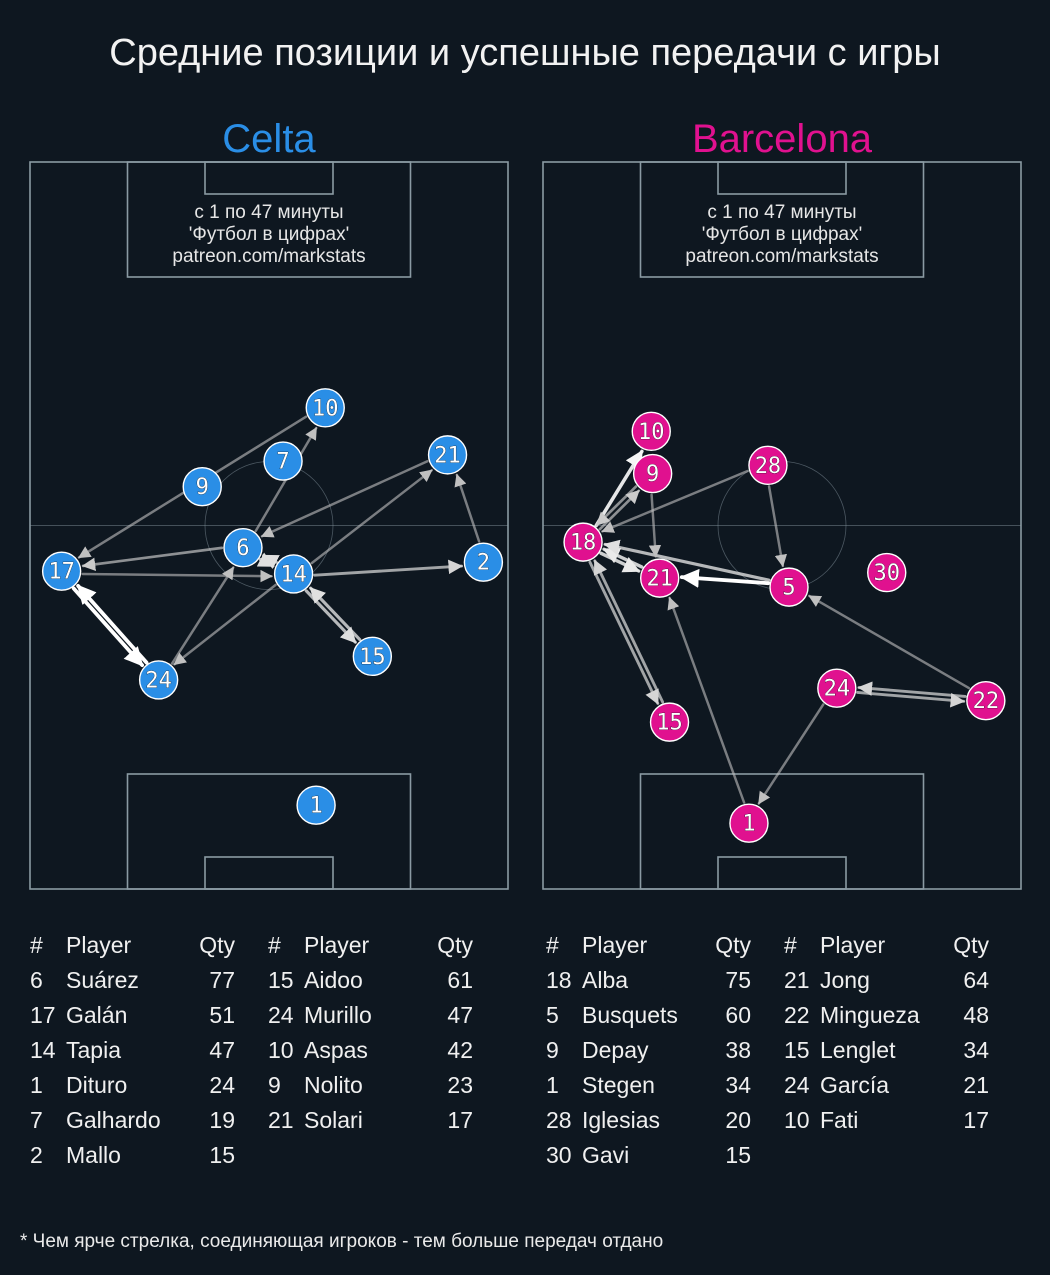 Image resolution: width=1050 pixels, height=1275 pixels. I want to click on table-row: 22 Mingueza 48, so click(886, 1015).